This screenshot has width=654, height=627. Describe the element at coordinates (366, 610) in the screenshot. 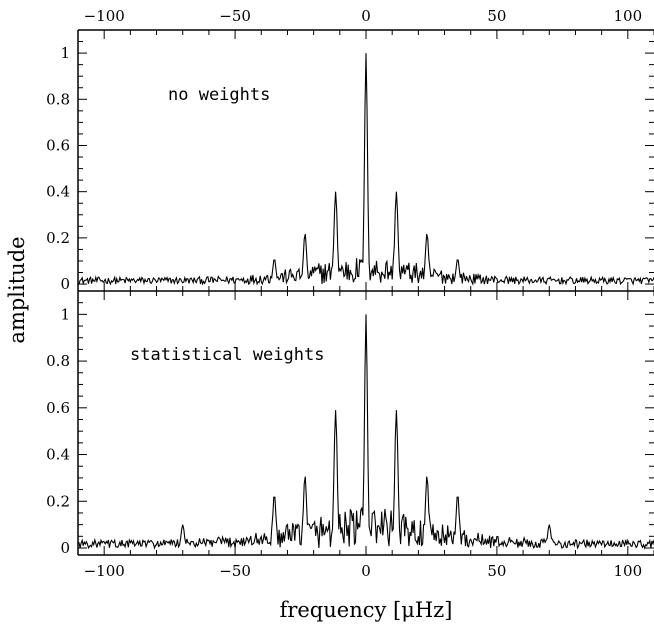

I see `x-axis-title: frequency [μHz]` at that location.